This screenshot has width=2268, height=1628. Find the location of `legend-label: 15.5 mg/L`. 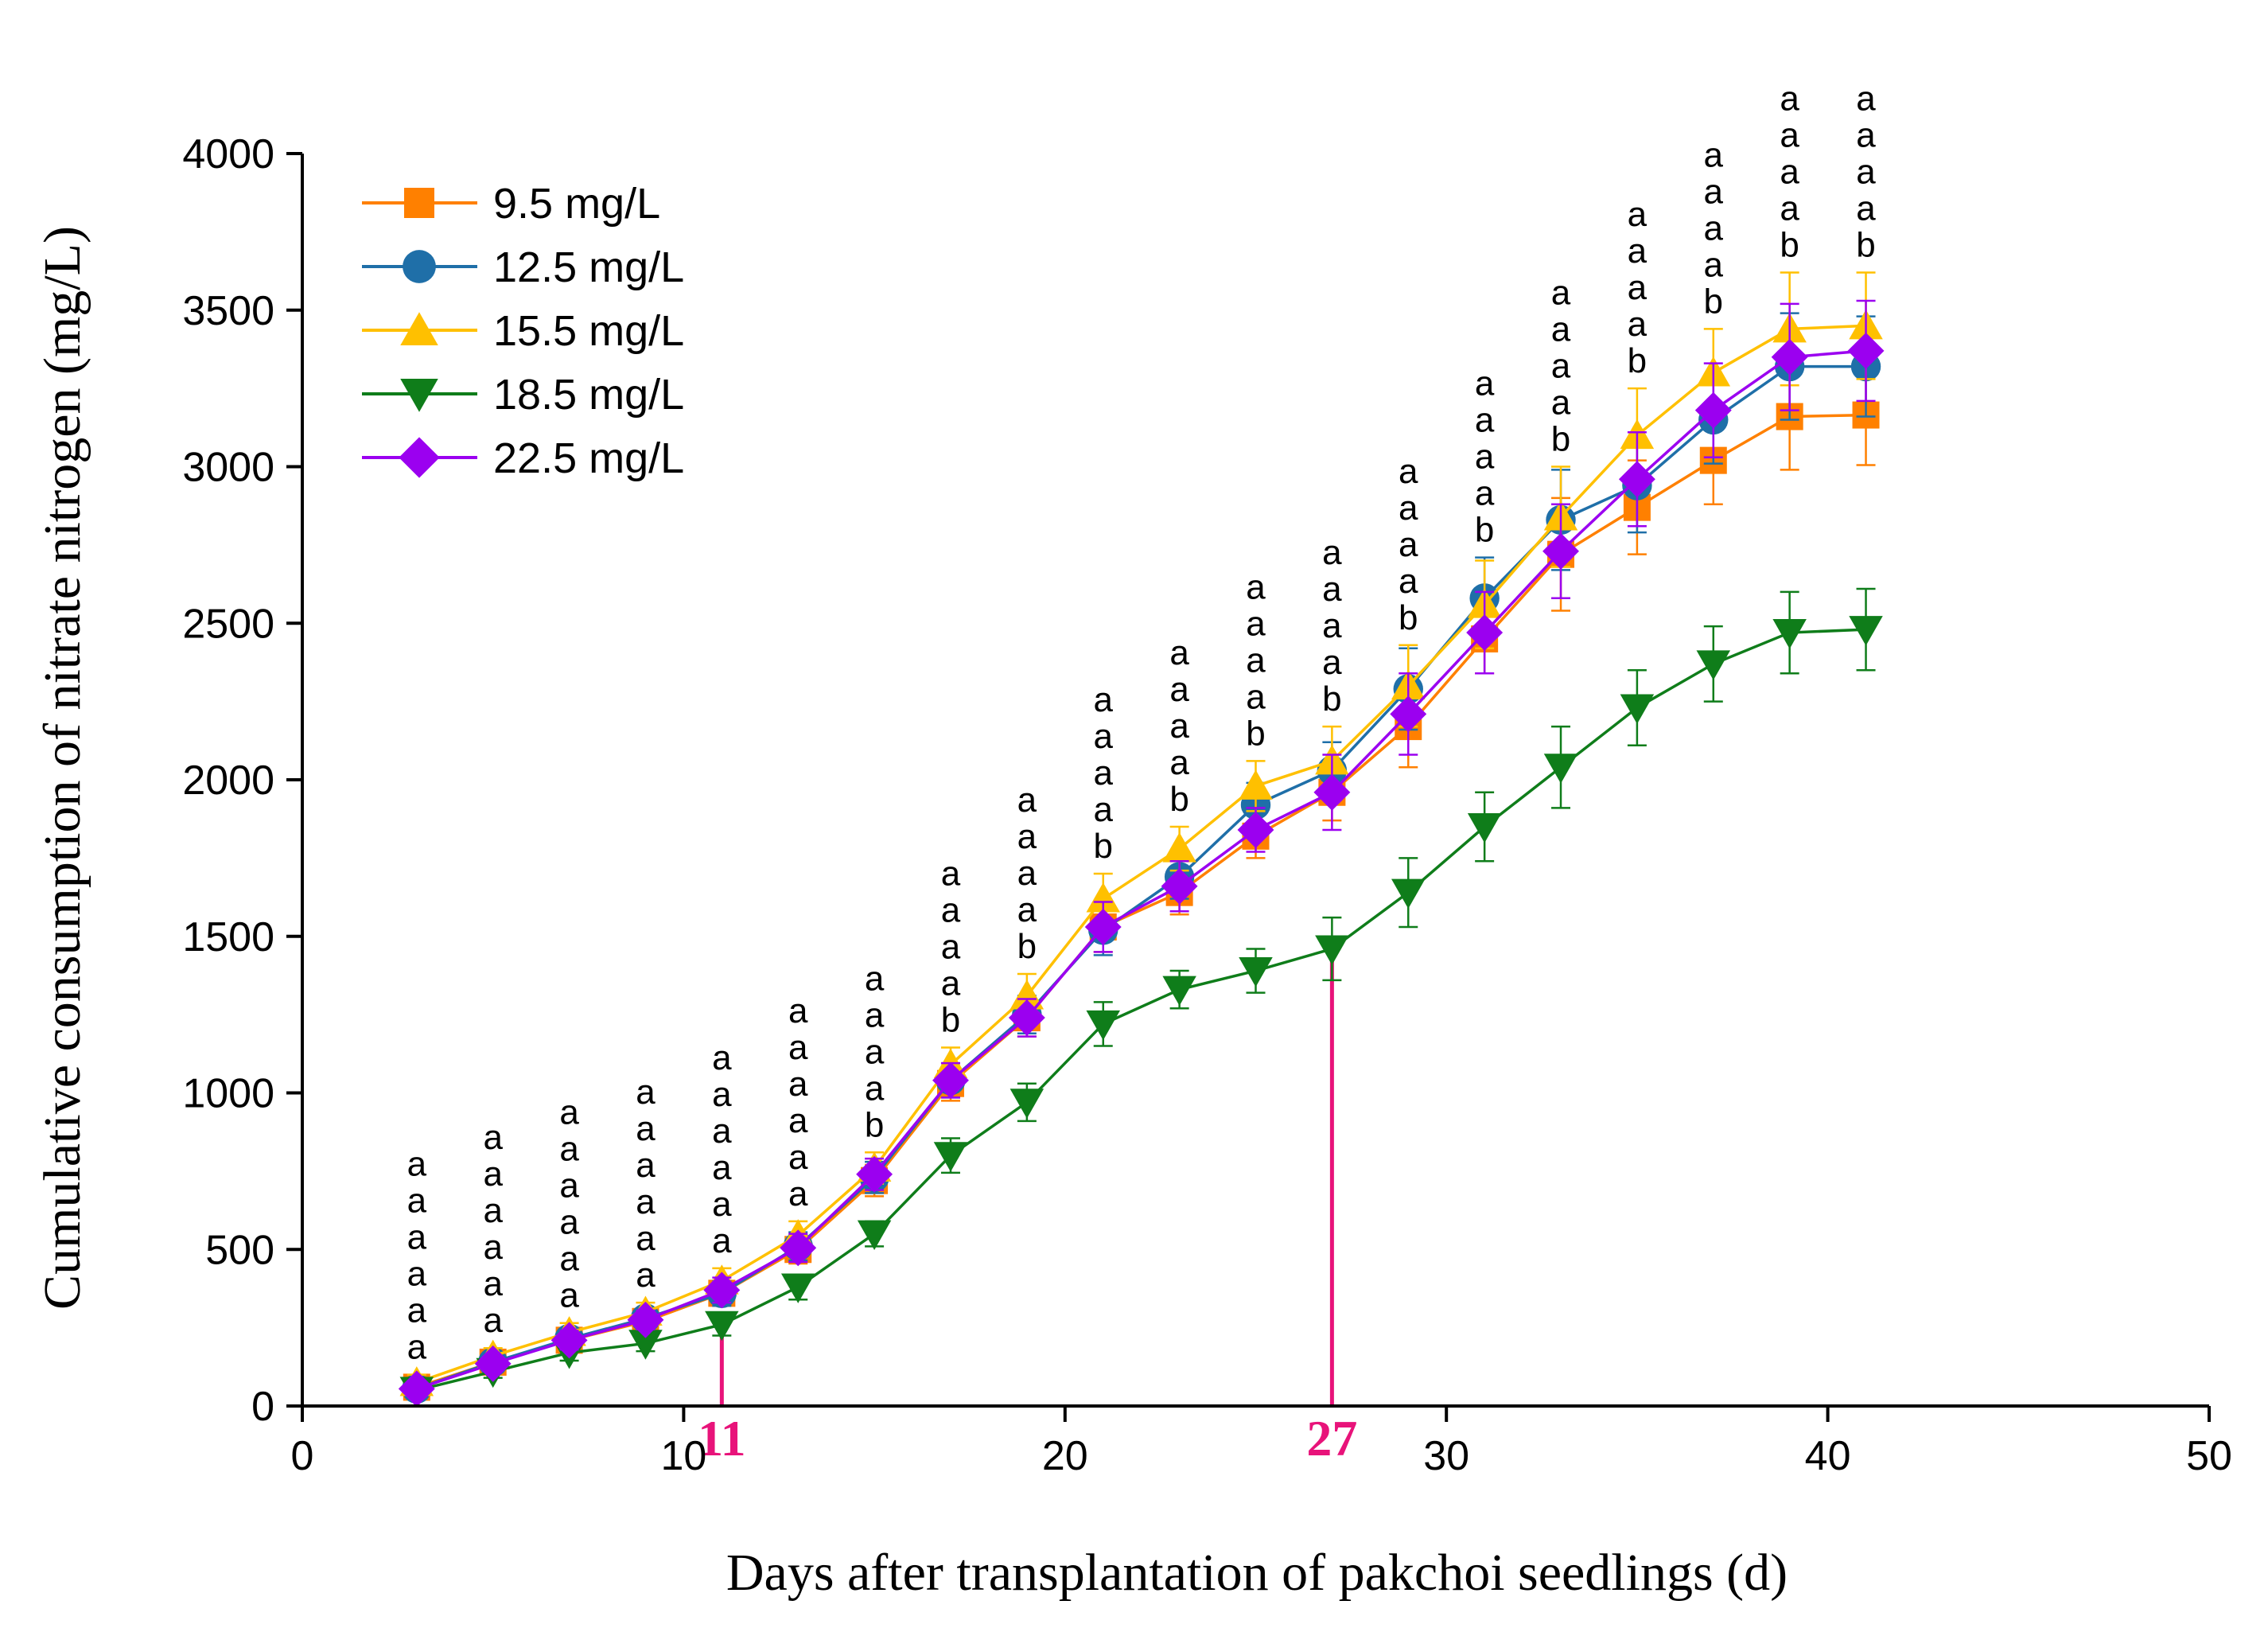

legend-label: 15.5 mg/L is located at coordinates (588, 331).